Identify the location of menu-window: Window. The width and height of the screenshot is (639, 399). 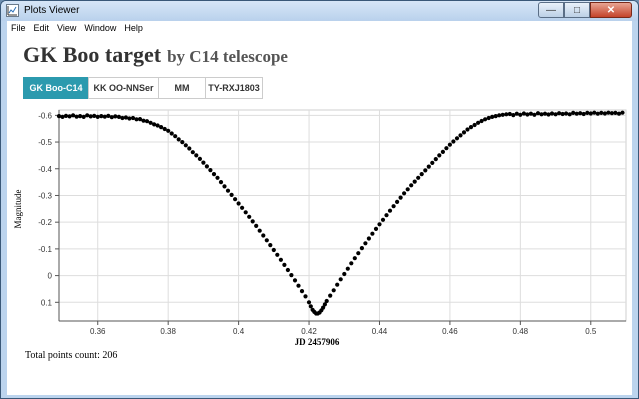
(100, 28).